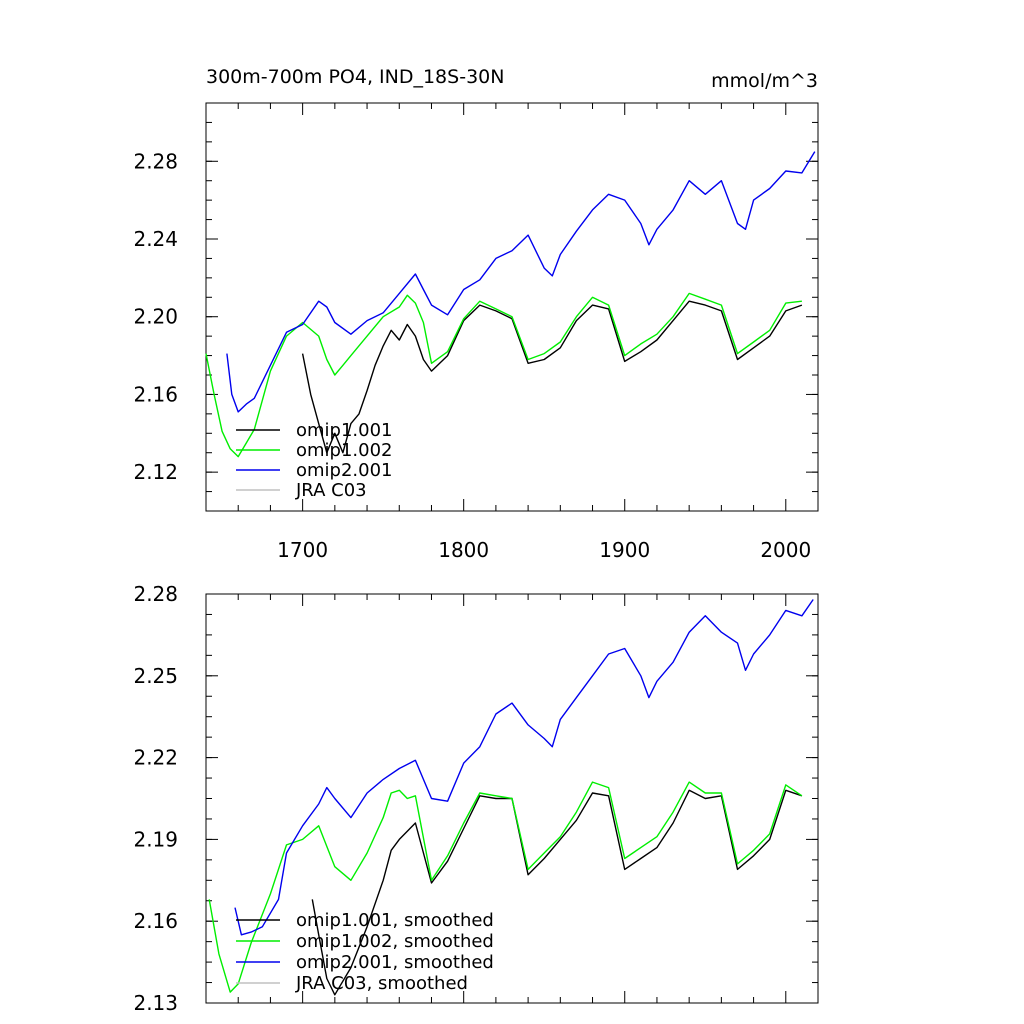 The image size is (1024, 1024). I want to click on x-tick-label: 1900, so click(624, 550).